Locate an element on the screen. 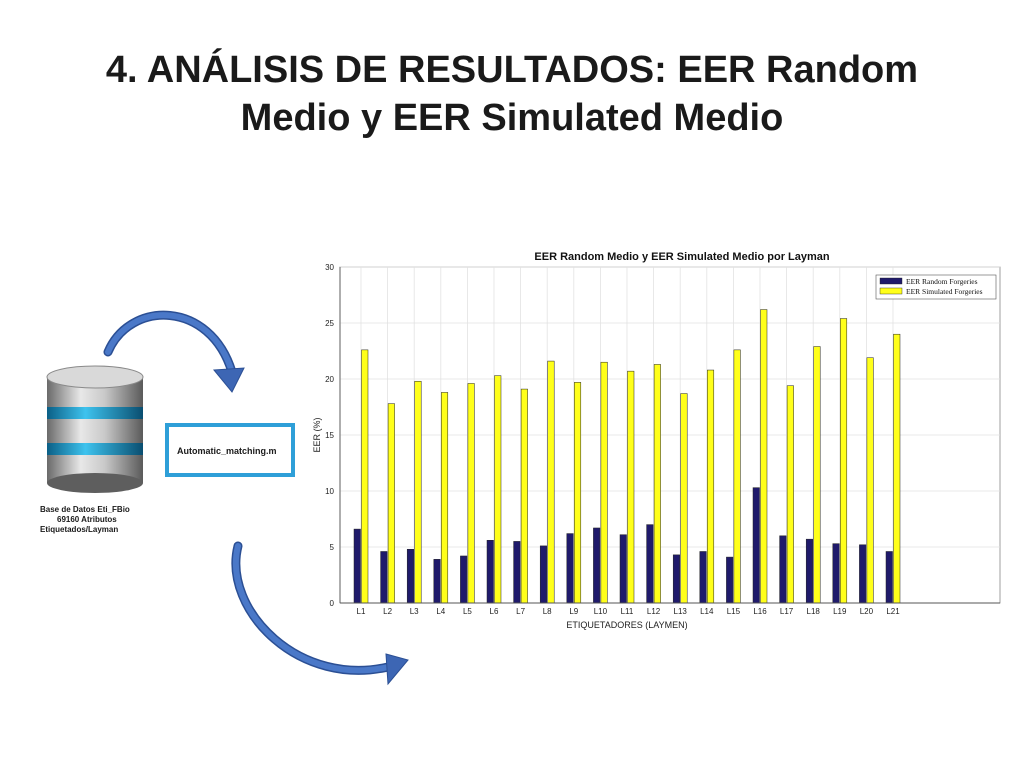 This screenshot has width=1024, height=768. x-tick-label: L11 is located at coordinates (627, 611).